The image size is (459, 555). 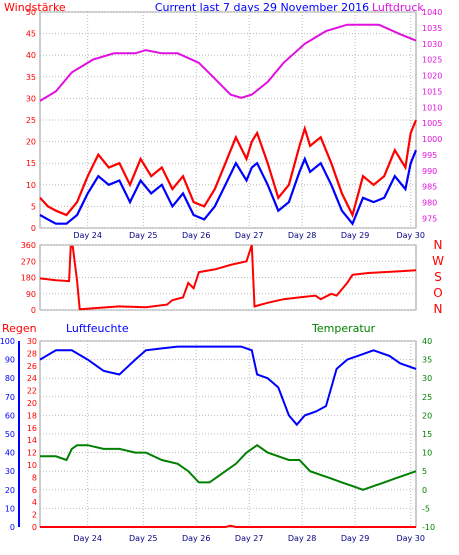 I want to click on series-line-wind-direction, so click(x=228, y=277).